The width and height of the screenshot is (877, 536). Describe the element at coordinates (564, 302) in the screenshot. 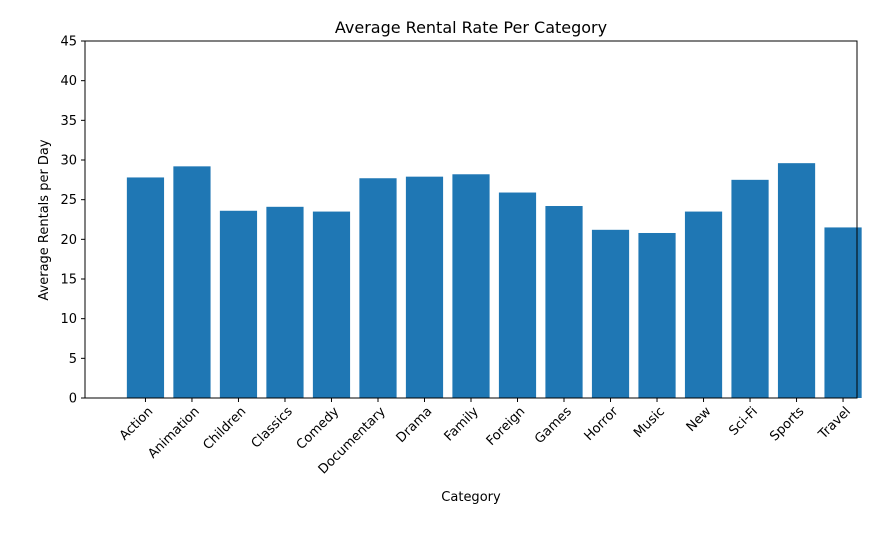

I see `bar-games` at that location.